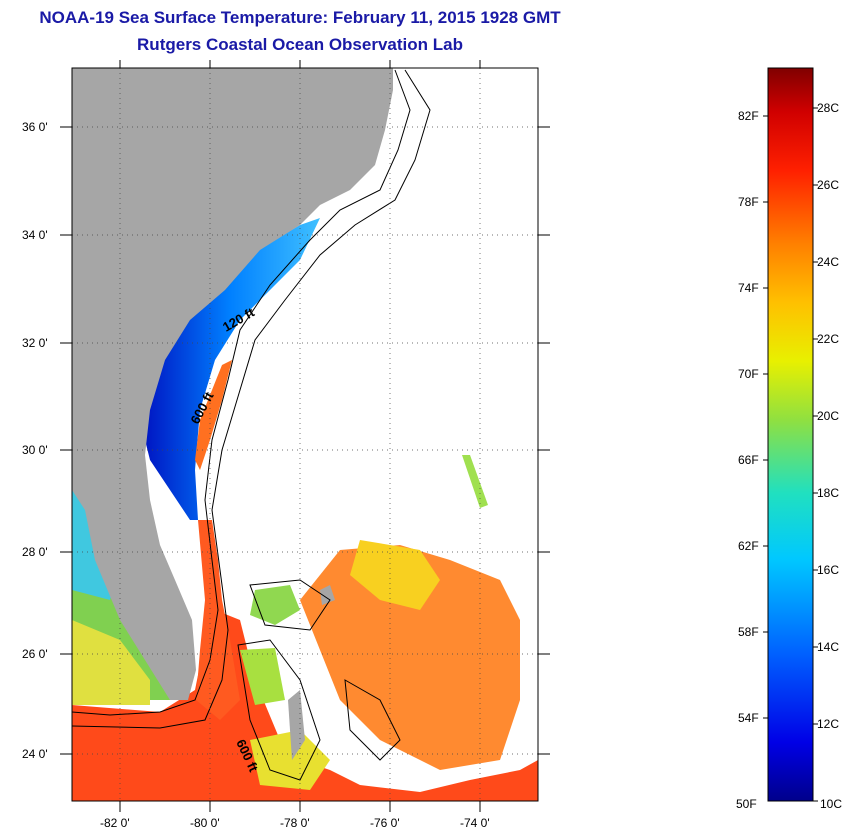  What do you see at coordinates (828, 185) in the screenshot?
I see `colorbar-c-26: 26C` at bounding box center [828, 185].